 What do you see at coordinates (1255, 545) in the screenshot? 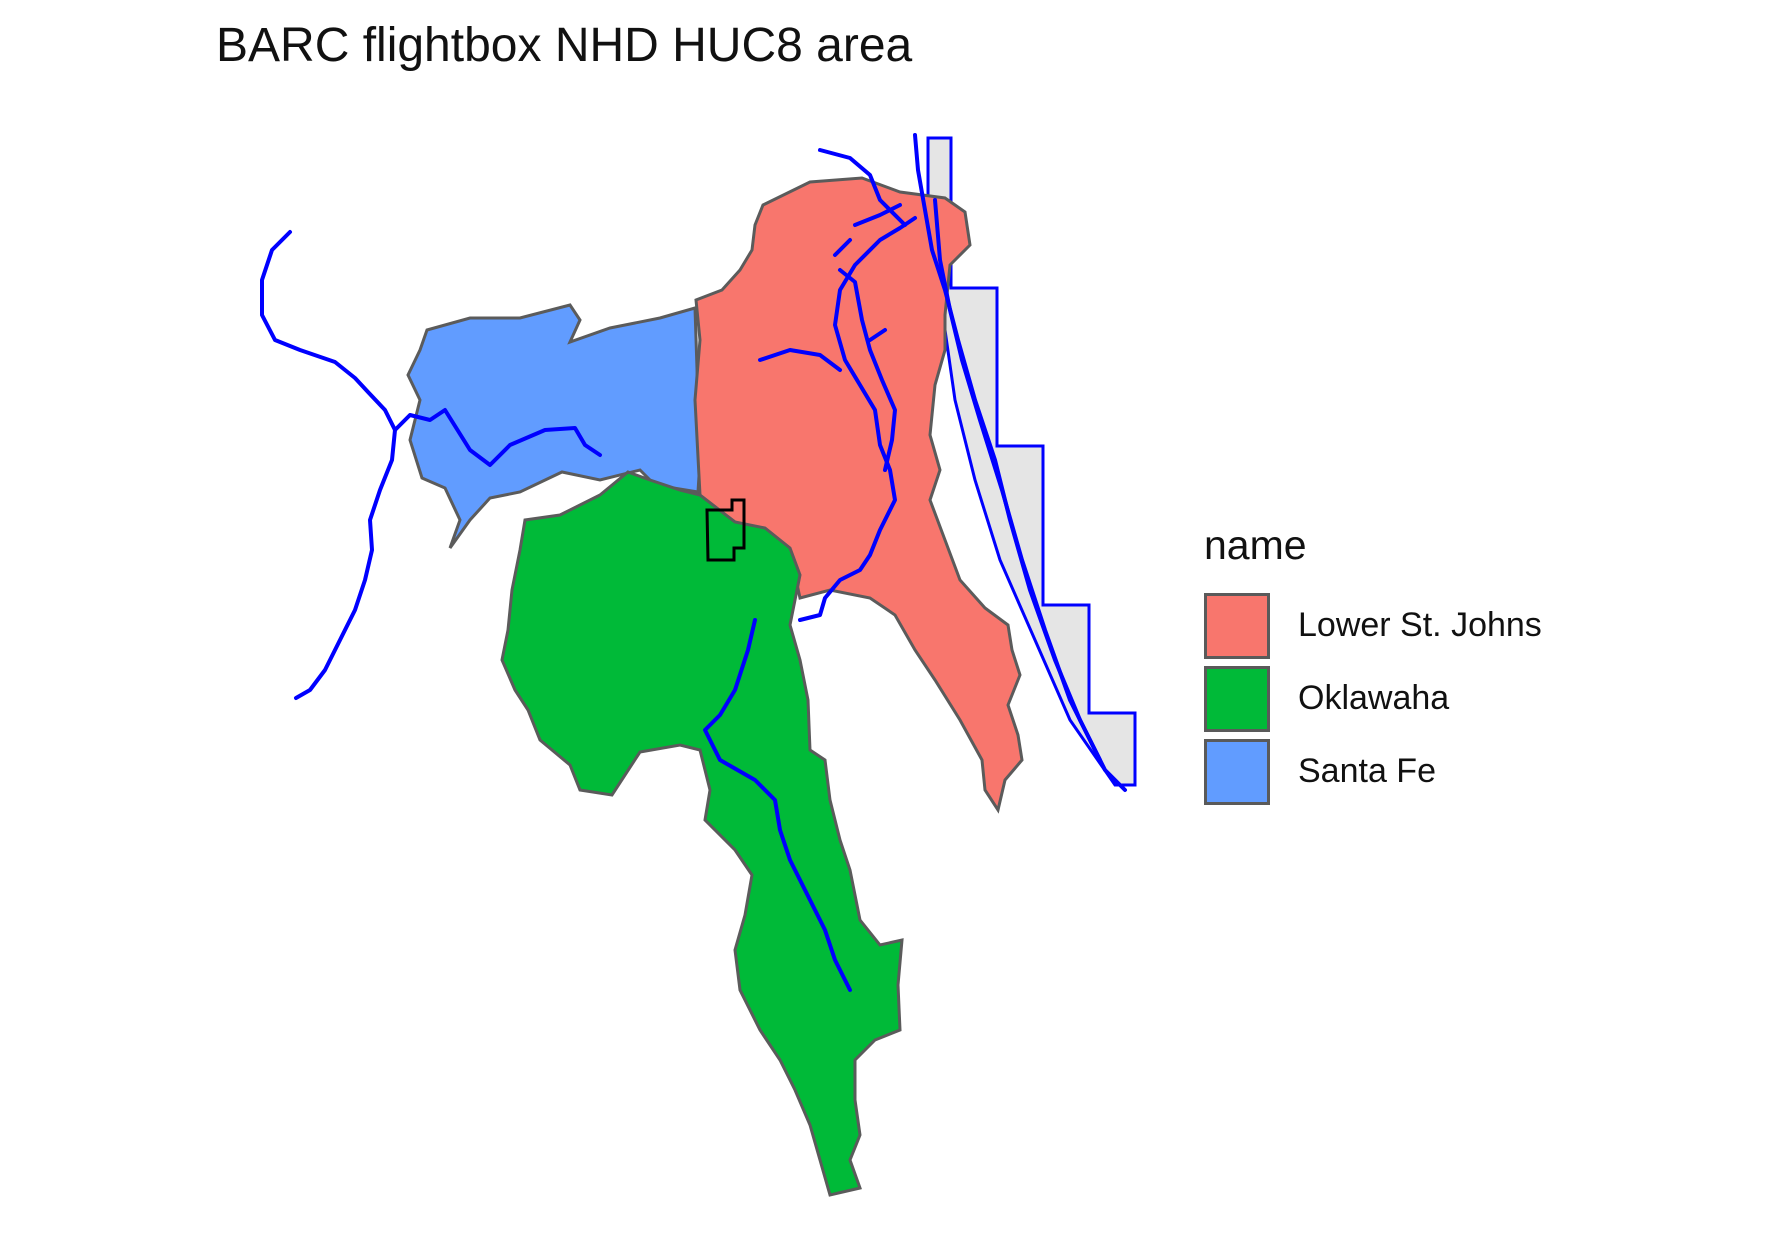
I see `legend-title: name` at bounding box center [1255, 545].